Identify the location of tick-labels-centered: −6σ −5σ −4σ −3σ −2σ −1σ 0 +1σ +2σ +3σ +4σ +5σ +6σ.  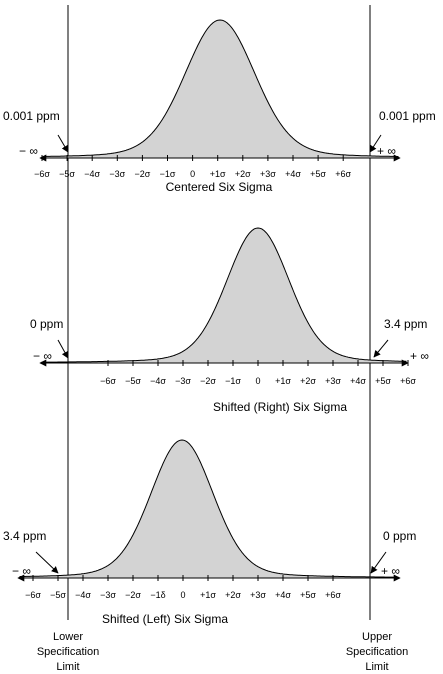
(192, 174).